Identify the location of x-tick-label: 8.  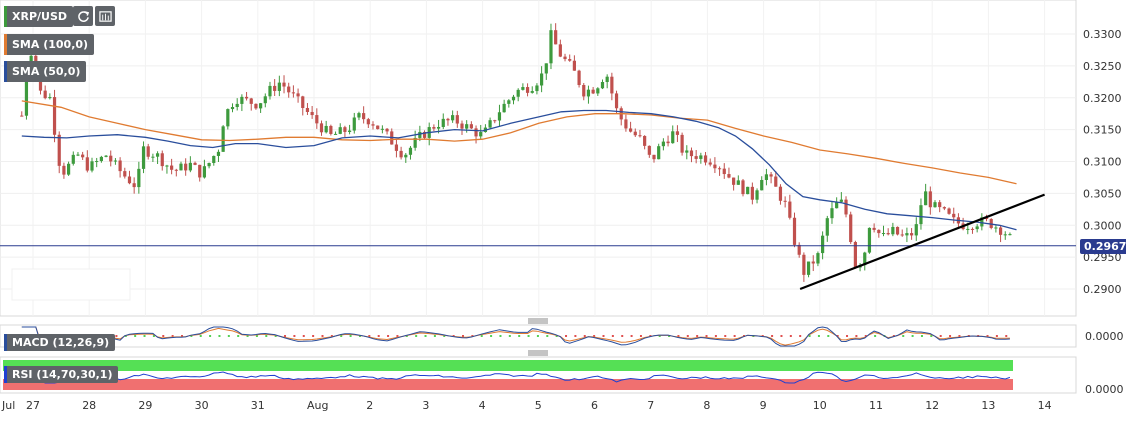
(706, 405).